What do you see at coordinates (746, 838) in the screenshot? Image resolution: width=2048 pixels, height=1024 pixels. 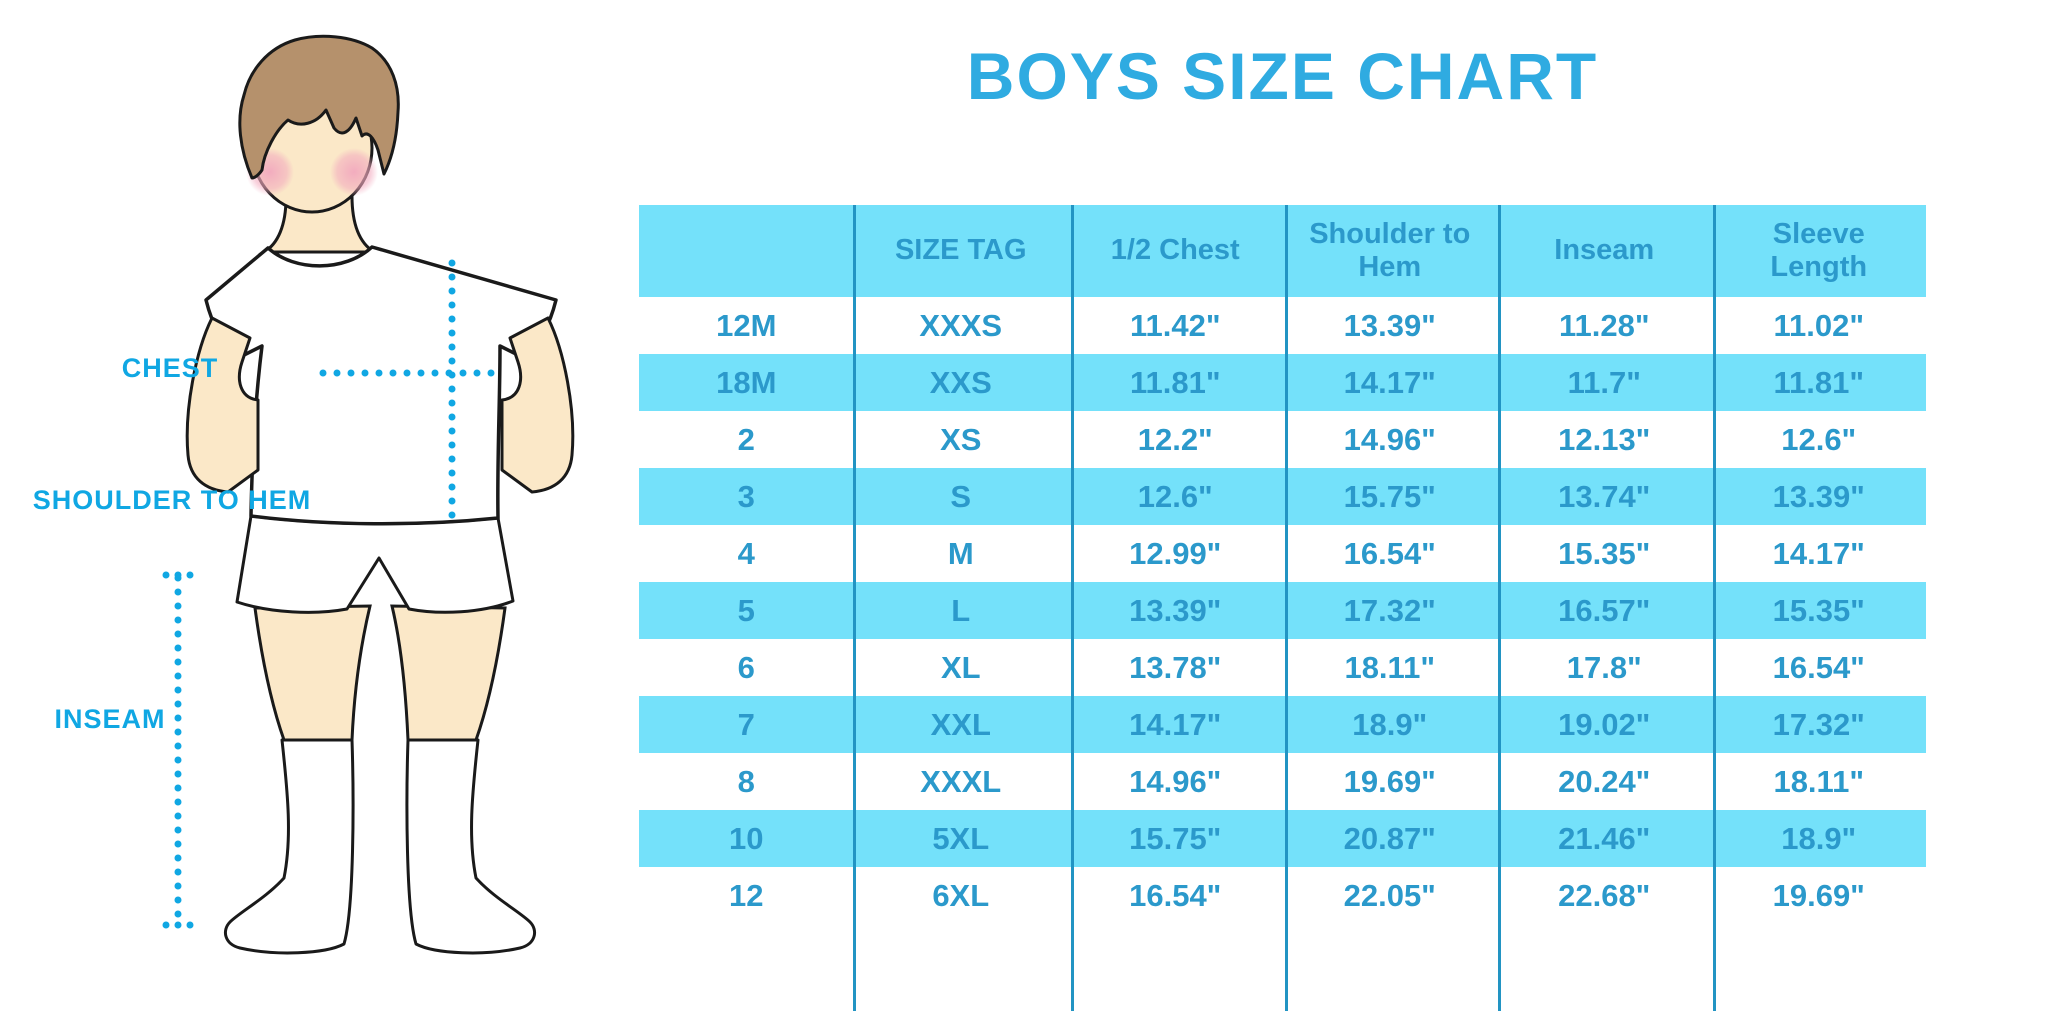 I see `table-cell: 10` at bounding box center [746, 838].